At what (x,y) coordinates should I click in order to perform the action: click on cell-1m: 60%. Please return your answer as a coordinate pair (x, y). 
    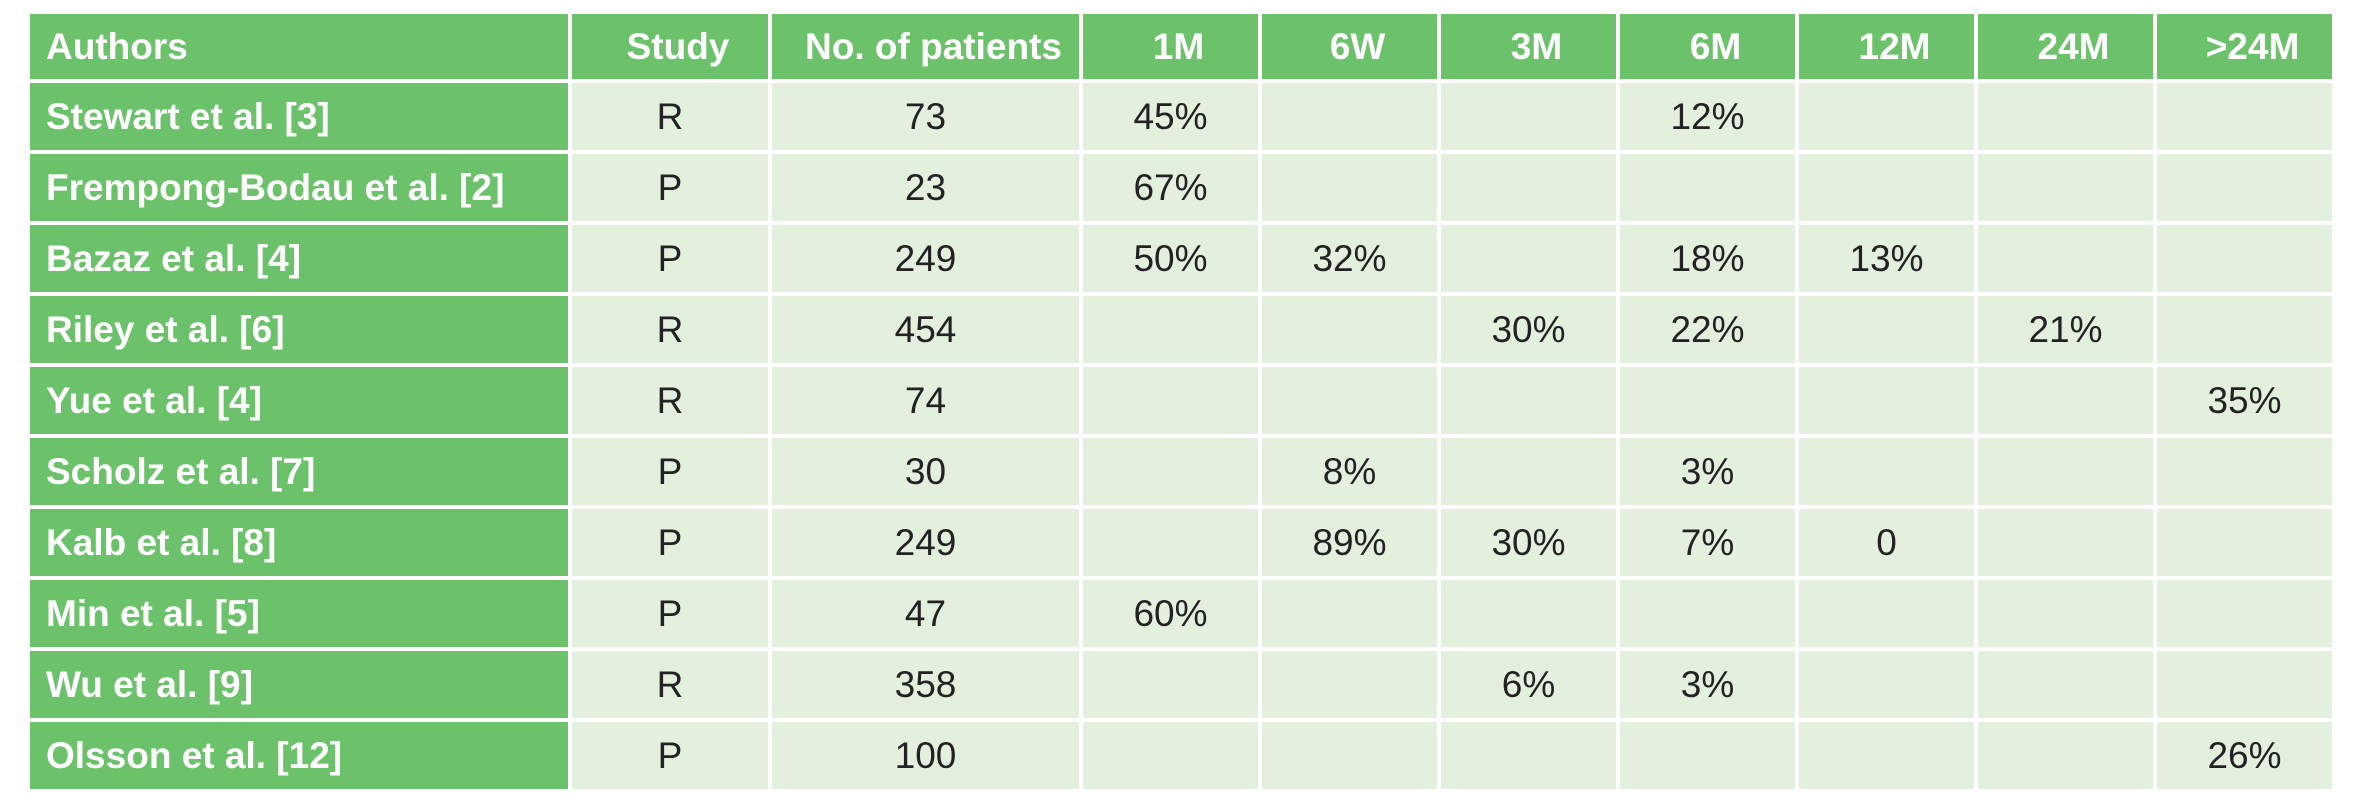
    Looking at the image, I should click on (1170, 613).